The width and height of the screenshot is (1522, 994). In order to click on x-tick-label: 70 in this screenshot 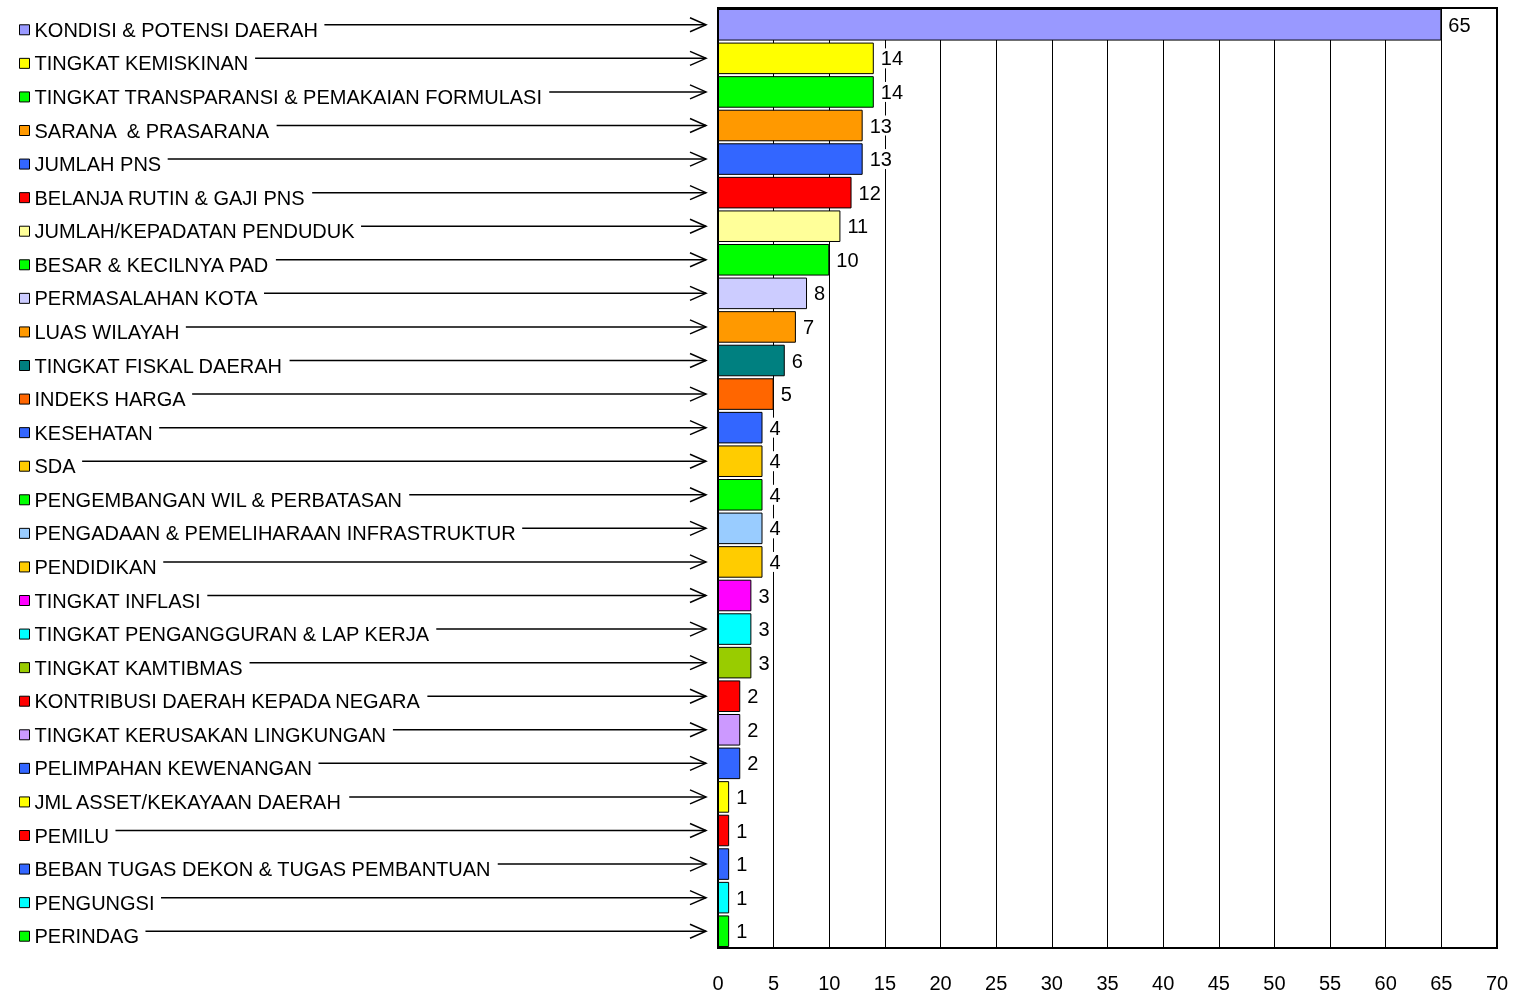, I will do `click(1497, 983)`.